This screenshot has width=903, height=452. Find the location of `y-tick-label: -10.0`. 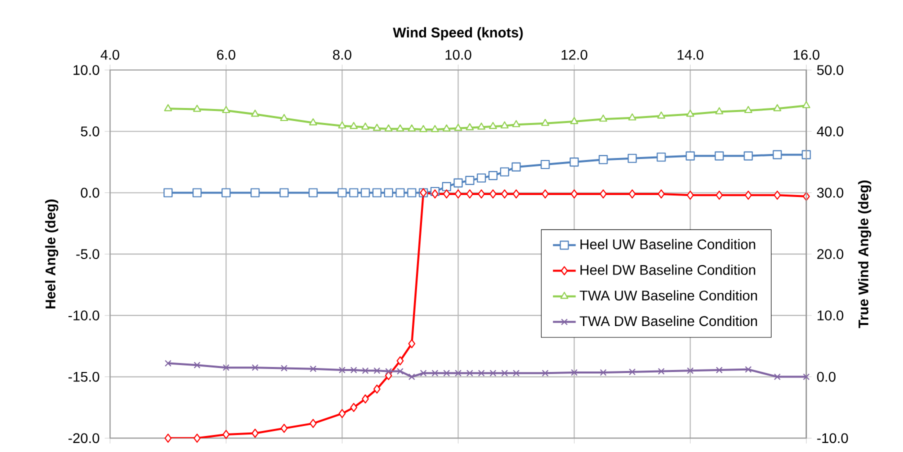

y-tick-label: -10.0 is located at coordinates (84, 315).